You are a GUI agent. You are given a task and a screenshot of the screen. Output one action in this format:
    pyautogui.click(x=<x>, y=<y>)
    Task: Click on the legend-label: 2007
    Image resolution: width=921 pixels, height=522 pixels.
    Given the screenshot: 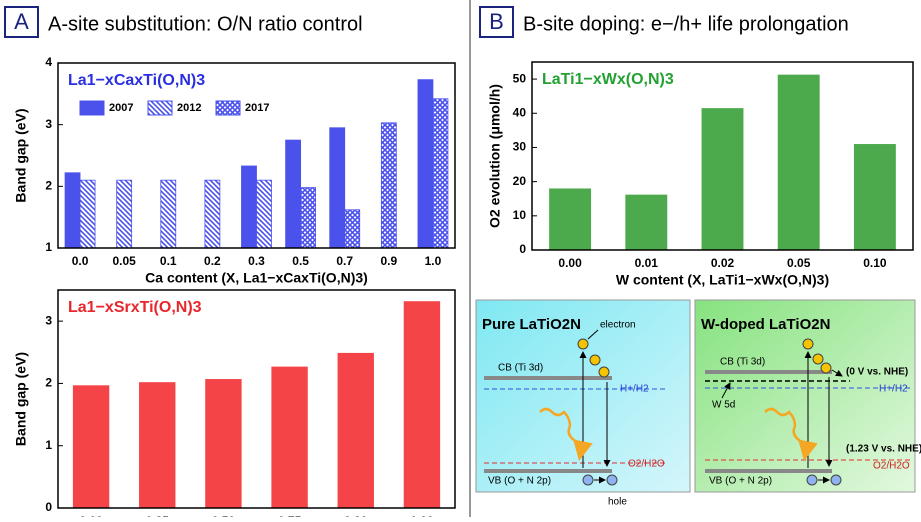 What is the action you would take?
    pyautogui.click(x=121, y=108)
    